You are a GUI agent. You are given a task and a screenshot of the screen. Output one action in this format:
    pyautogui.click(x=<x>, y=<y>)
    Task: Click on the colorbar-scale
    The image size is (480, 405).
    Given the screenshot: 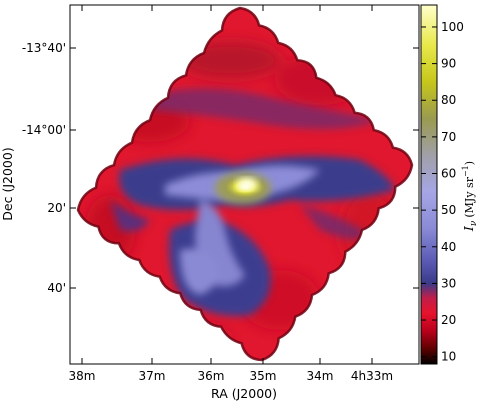 What is the action you would take?
    pyautogui.click(x=429, y=184)
    